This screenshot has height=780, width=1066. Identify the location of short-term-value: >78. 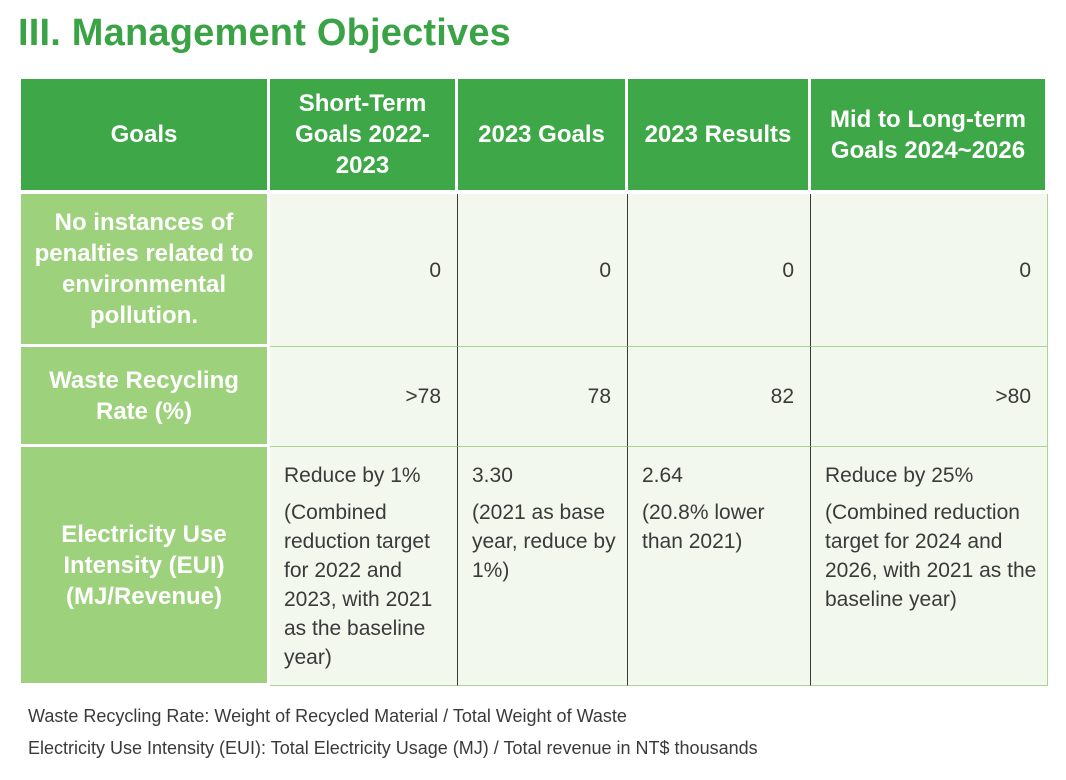
(364, 397).